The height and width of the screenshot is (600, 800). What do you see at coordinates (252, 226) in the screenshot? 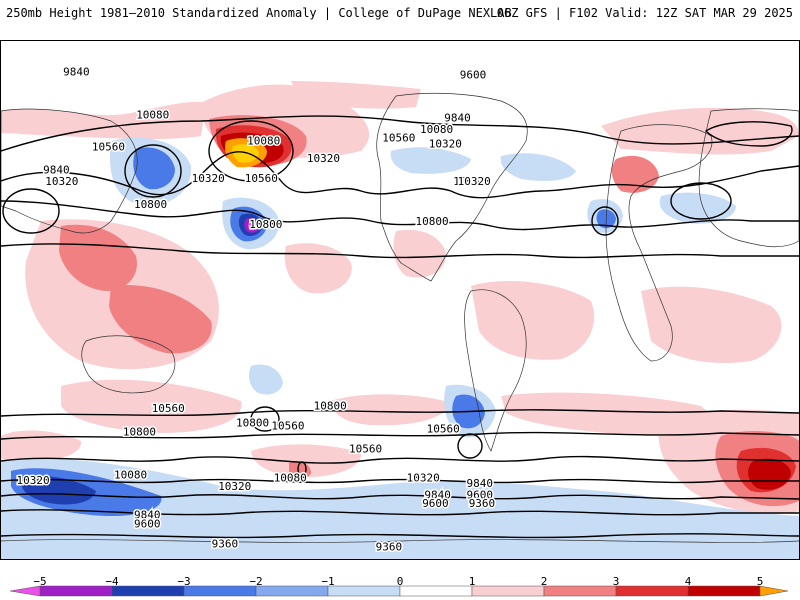
I see `anomaly-negative-max` at bounding box center [252, 226].